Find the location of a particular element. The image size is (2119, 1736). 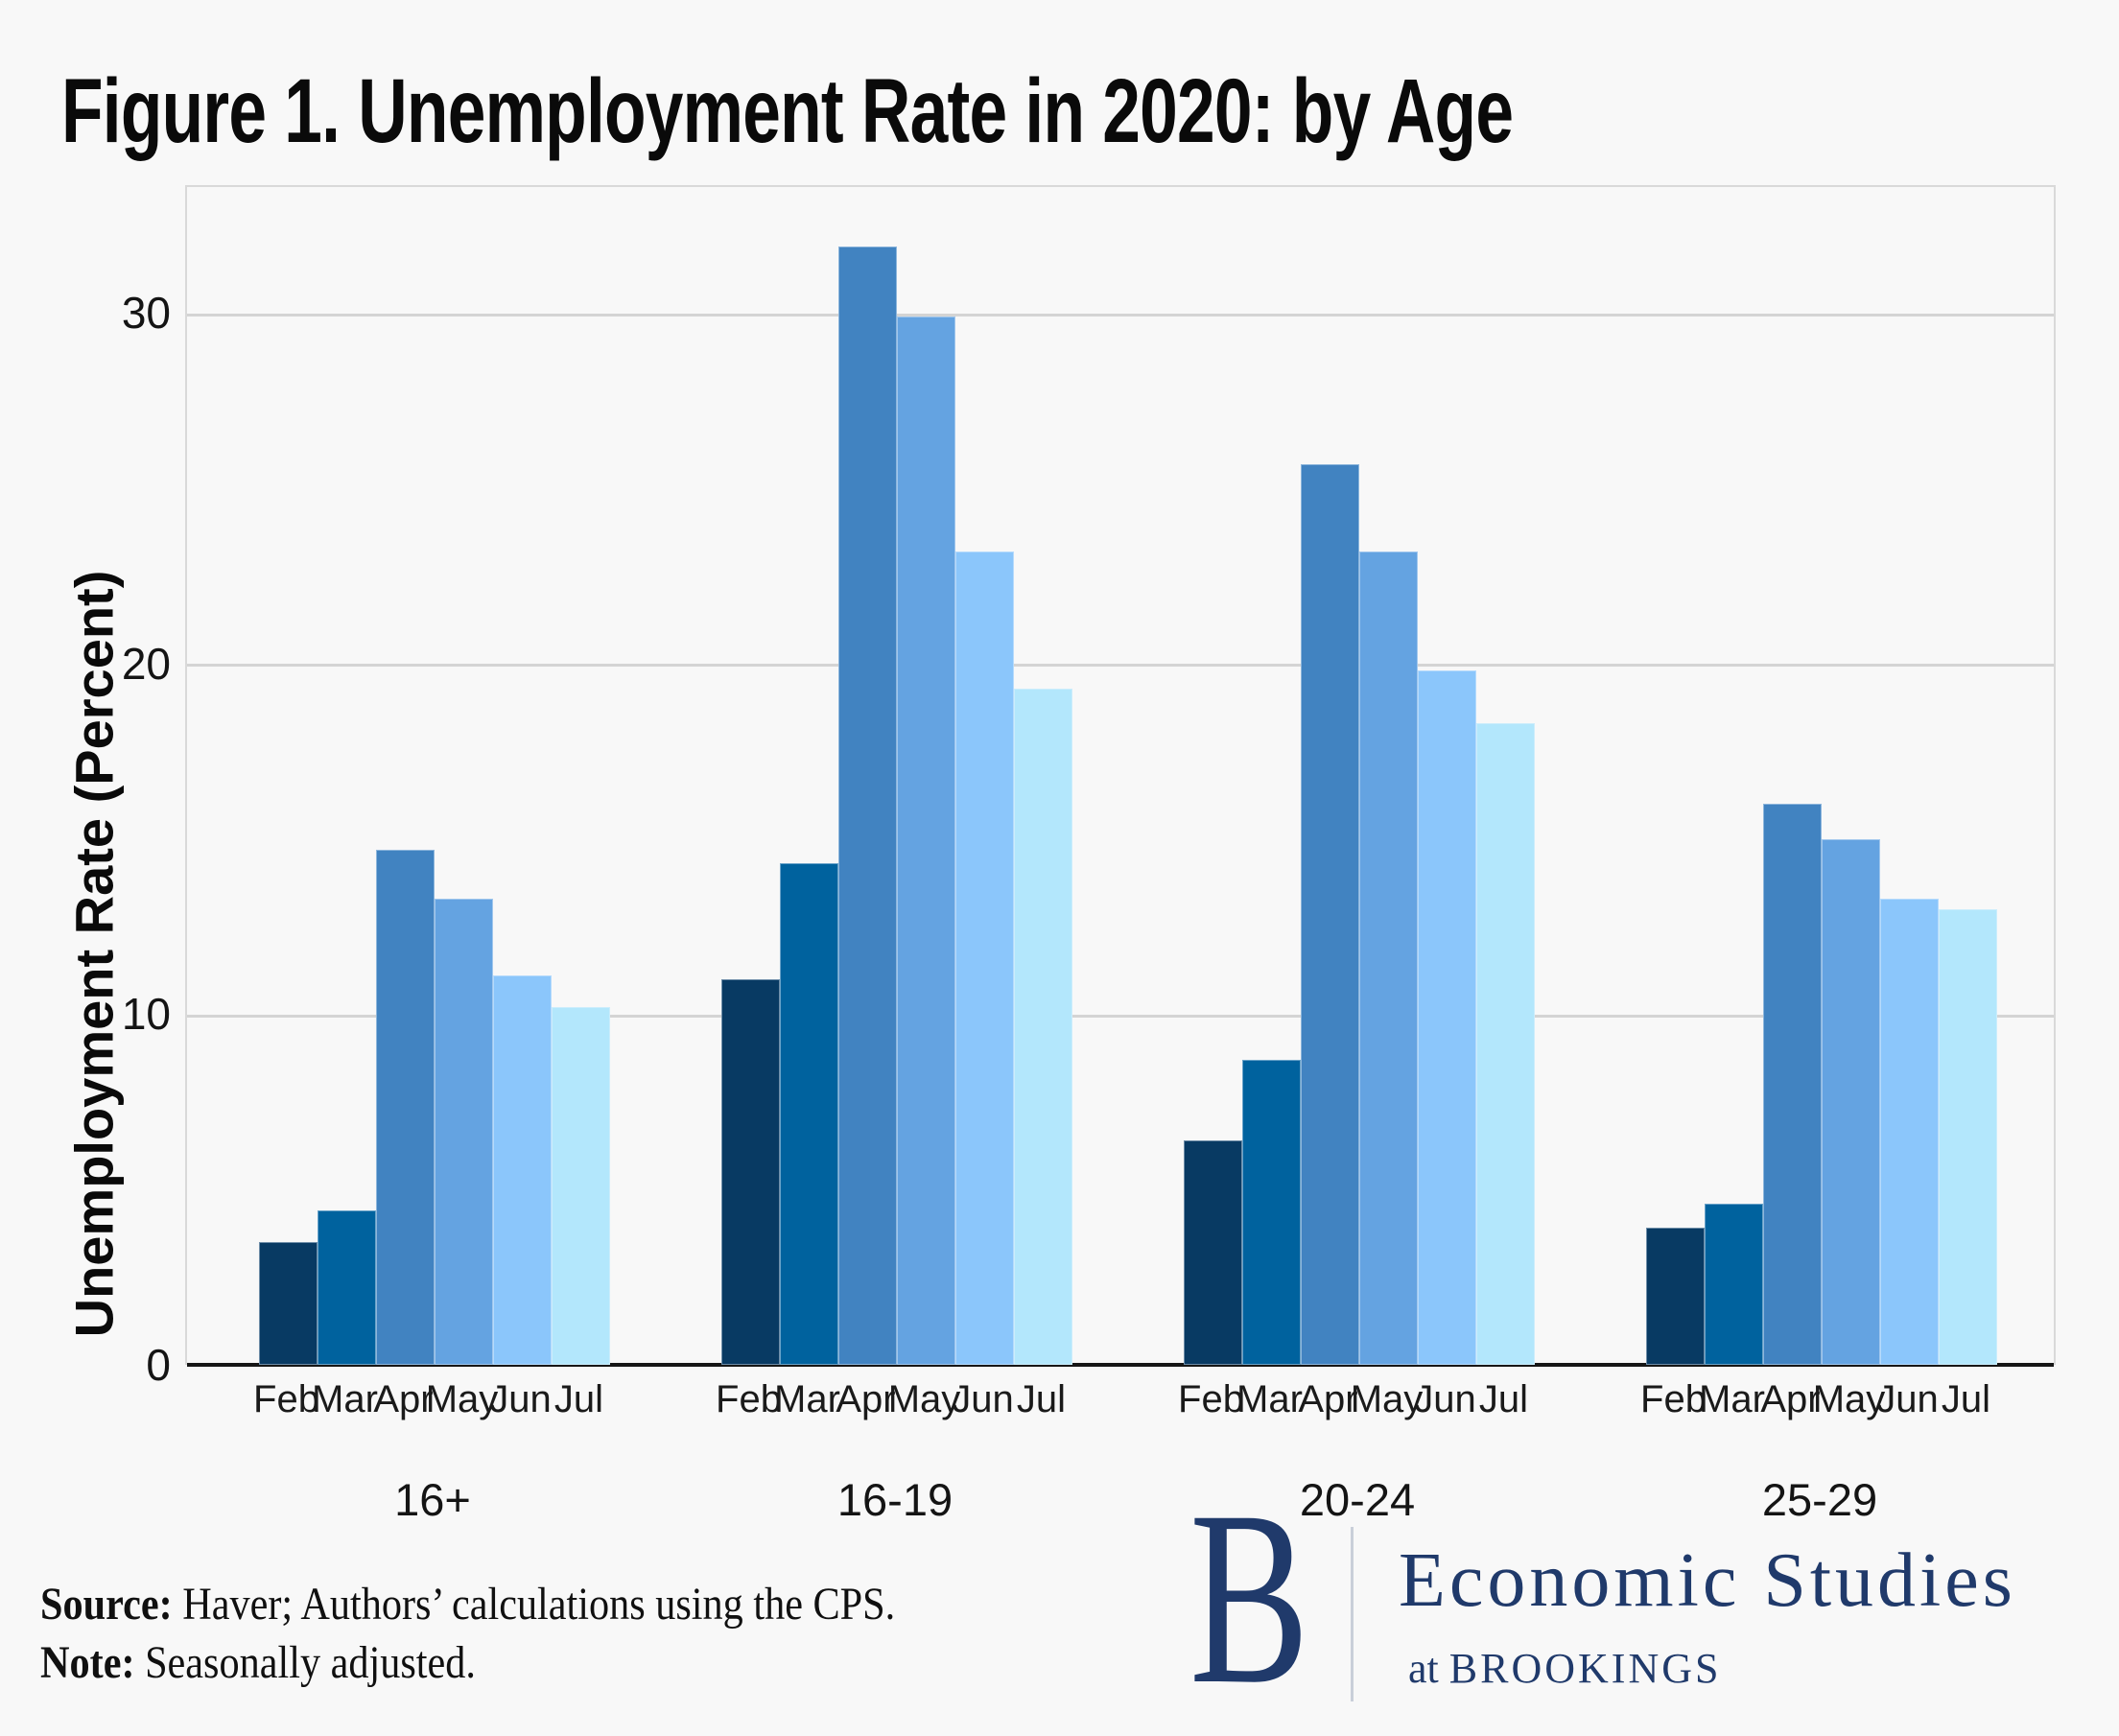

y-tick-20: 20 is located at coordinates (146, 663).